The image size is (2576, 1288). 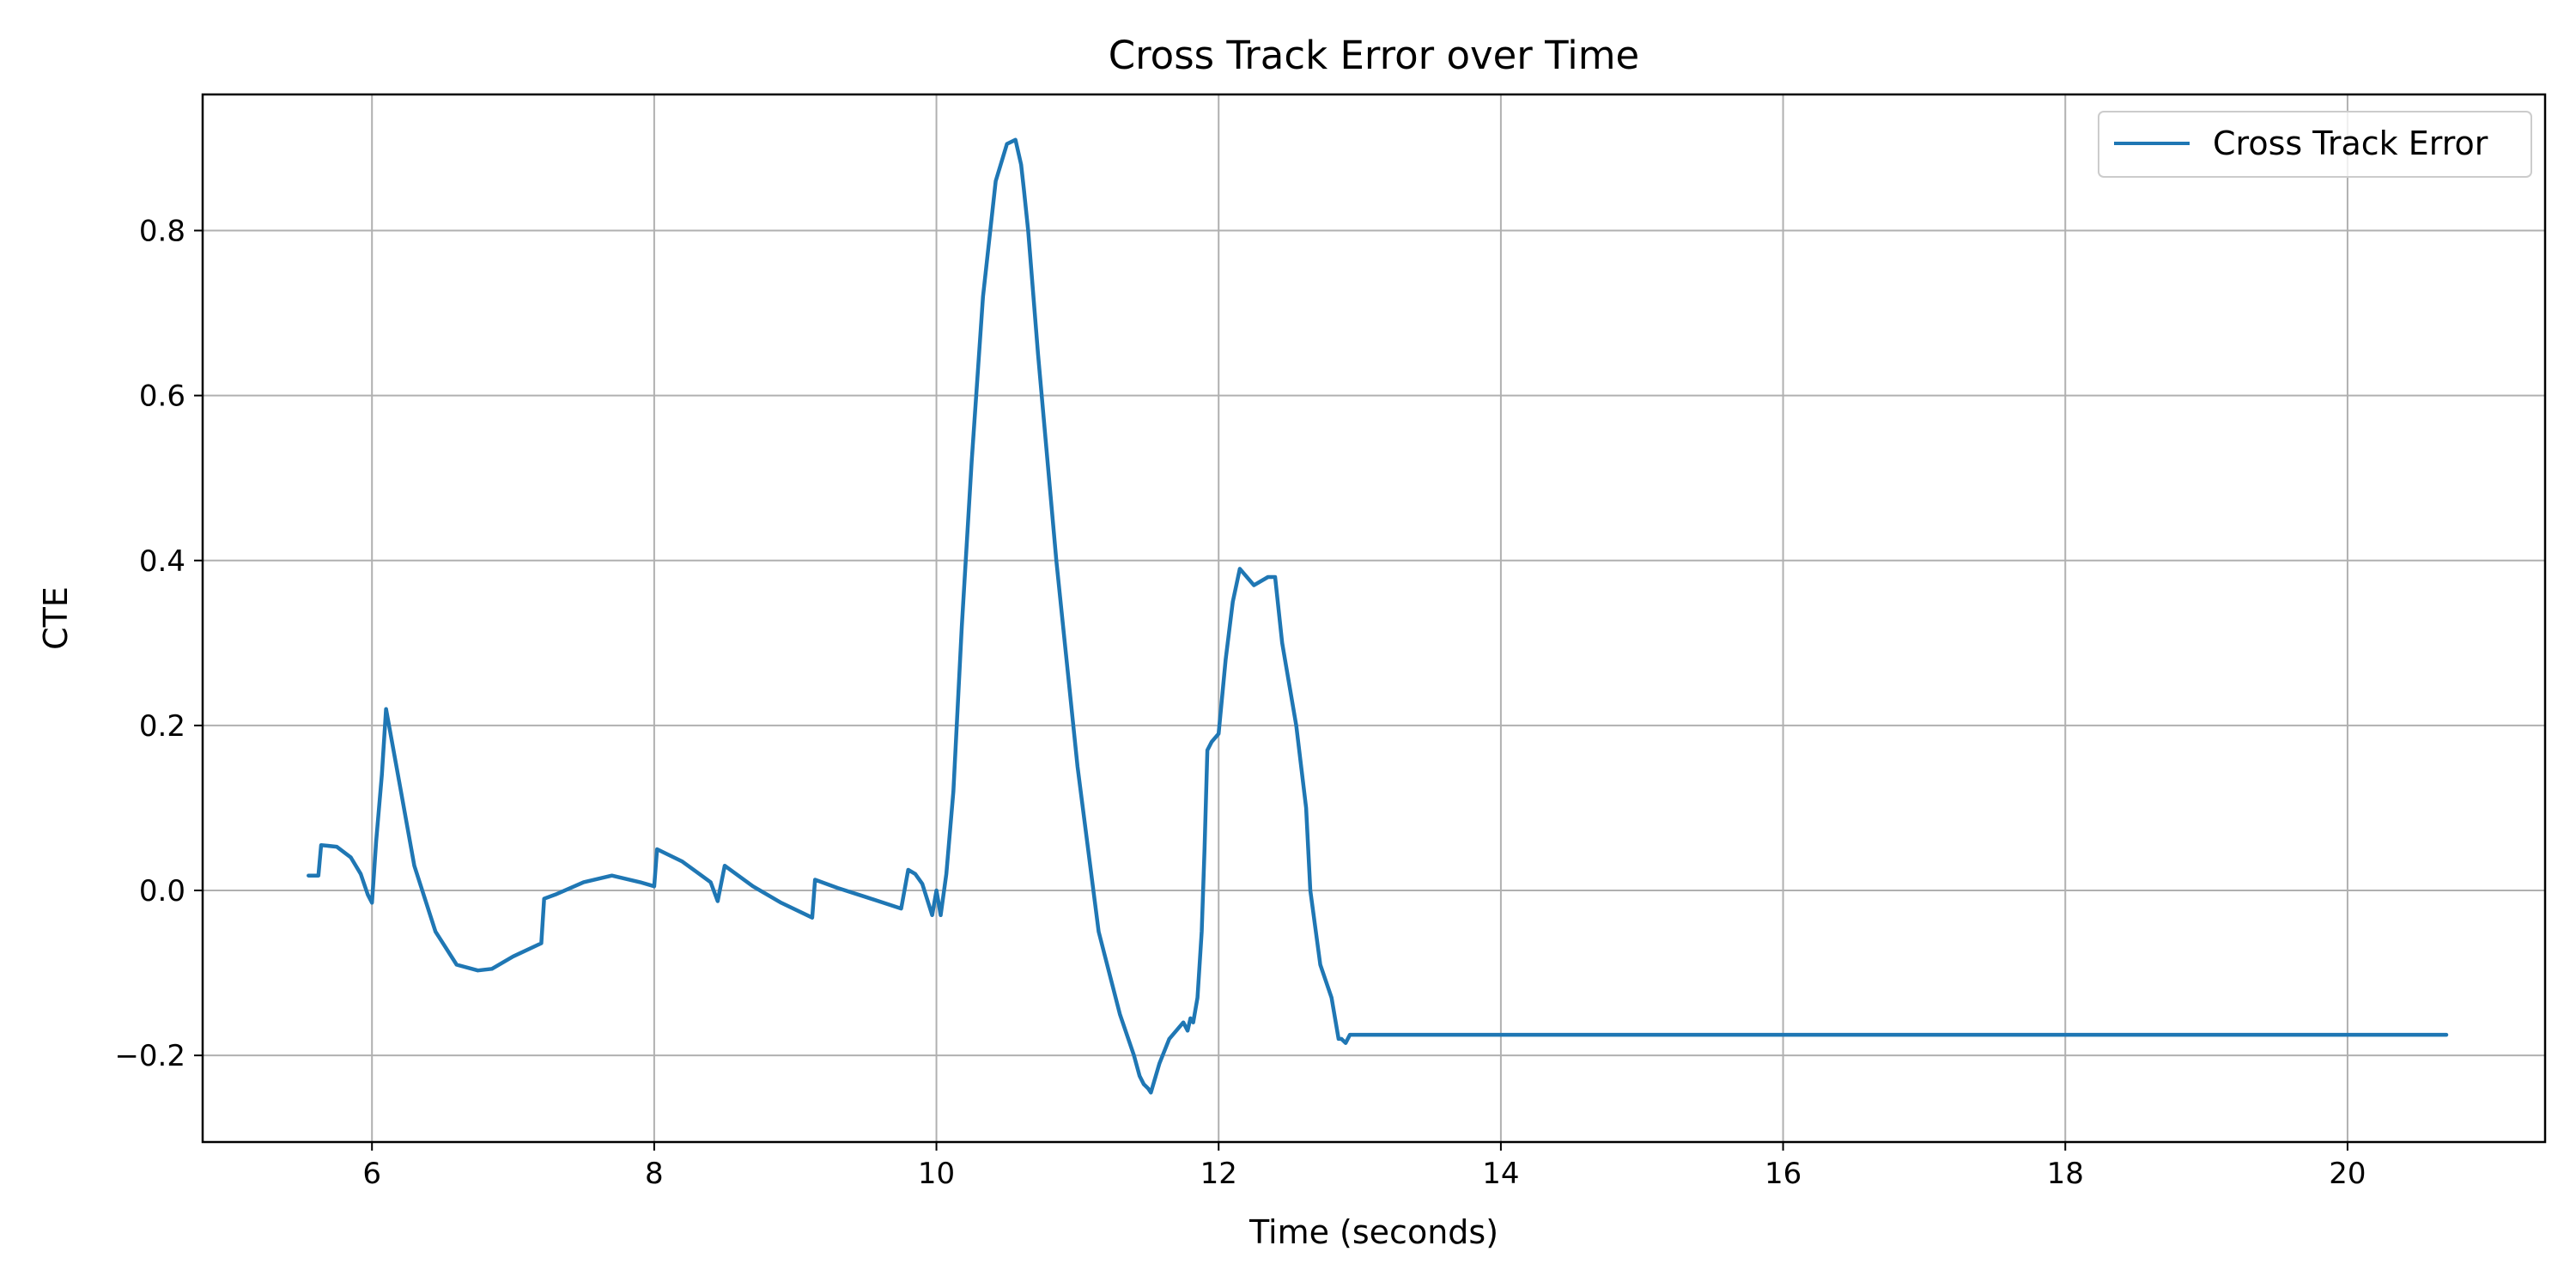 I want to click on x-tick-label: 14, so click(x=1500, y=1174).